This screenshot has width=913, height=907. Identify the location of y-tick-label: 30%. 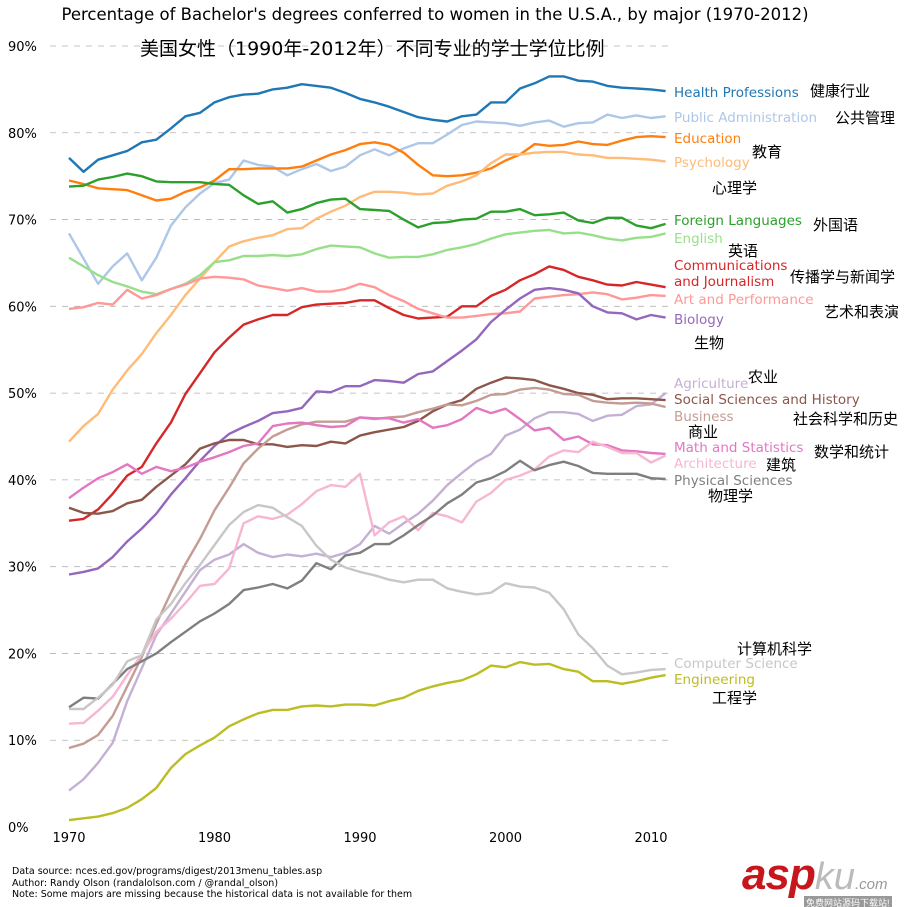
(22, 568).